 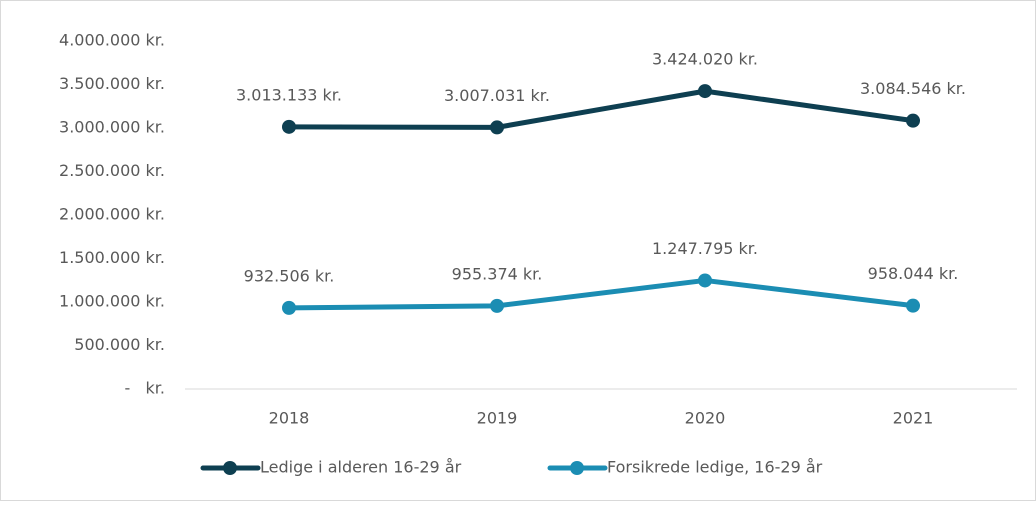 I want to click on x-tick-label: 2021, so click(x=913, y=418).